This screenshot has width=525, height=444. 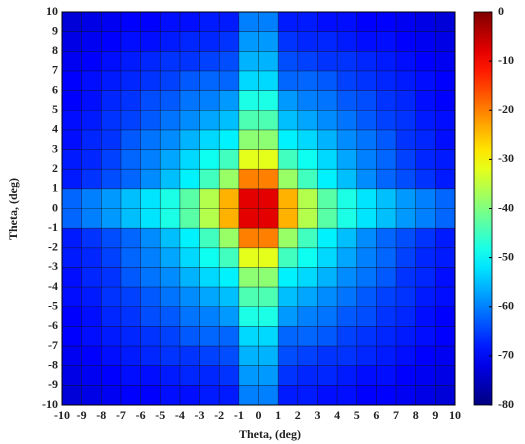 I want to click on x-tick-label: -4, so click(x=180, y=415).